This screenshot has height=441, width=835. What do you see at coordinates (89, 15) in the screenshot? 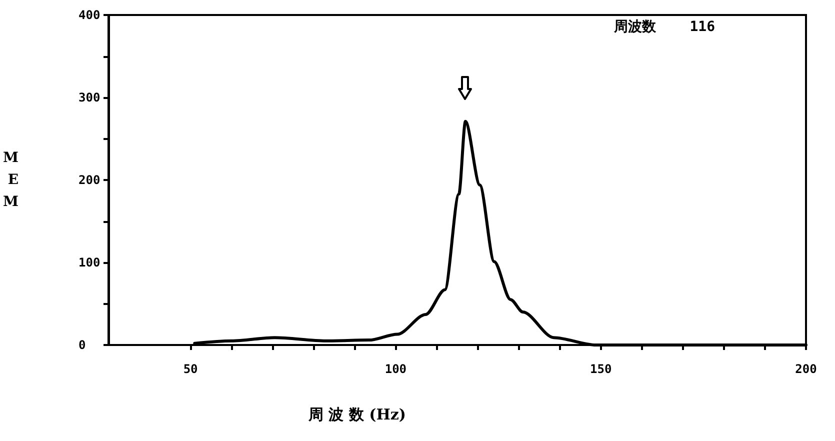
I see `y-tick-label: 400` at bounding box center [89, 15].